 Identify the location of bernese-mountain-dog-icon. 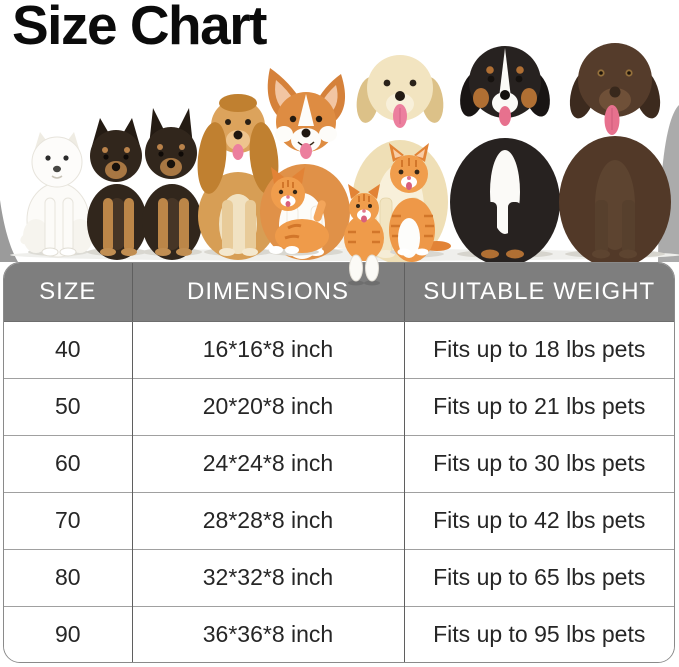
(505, 154).